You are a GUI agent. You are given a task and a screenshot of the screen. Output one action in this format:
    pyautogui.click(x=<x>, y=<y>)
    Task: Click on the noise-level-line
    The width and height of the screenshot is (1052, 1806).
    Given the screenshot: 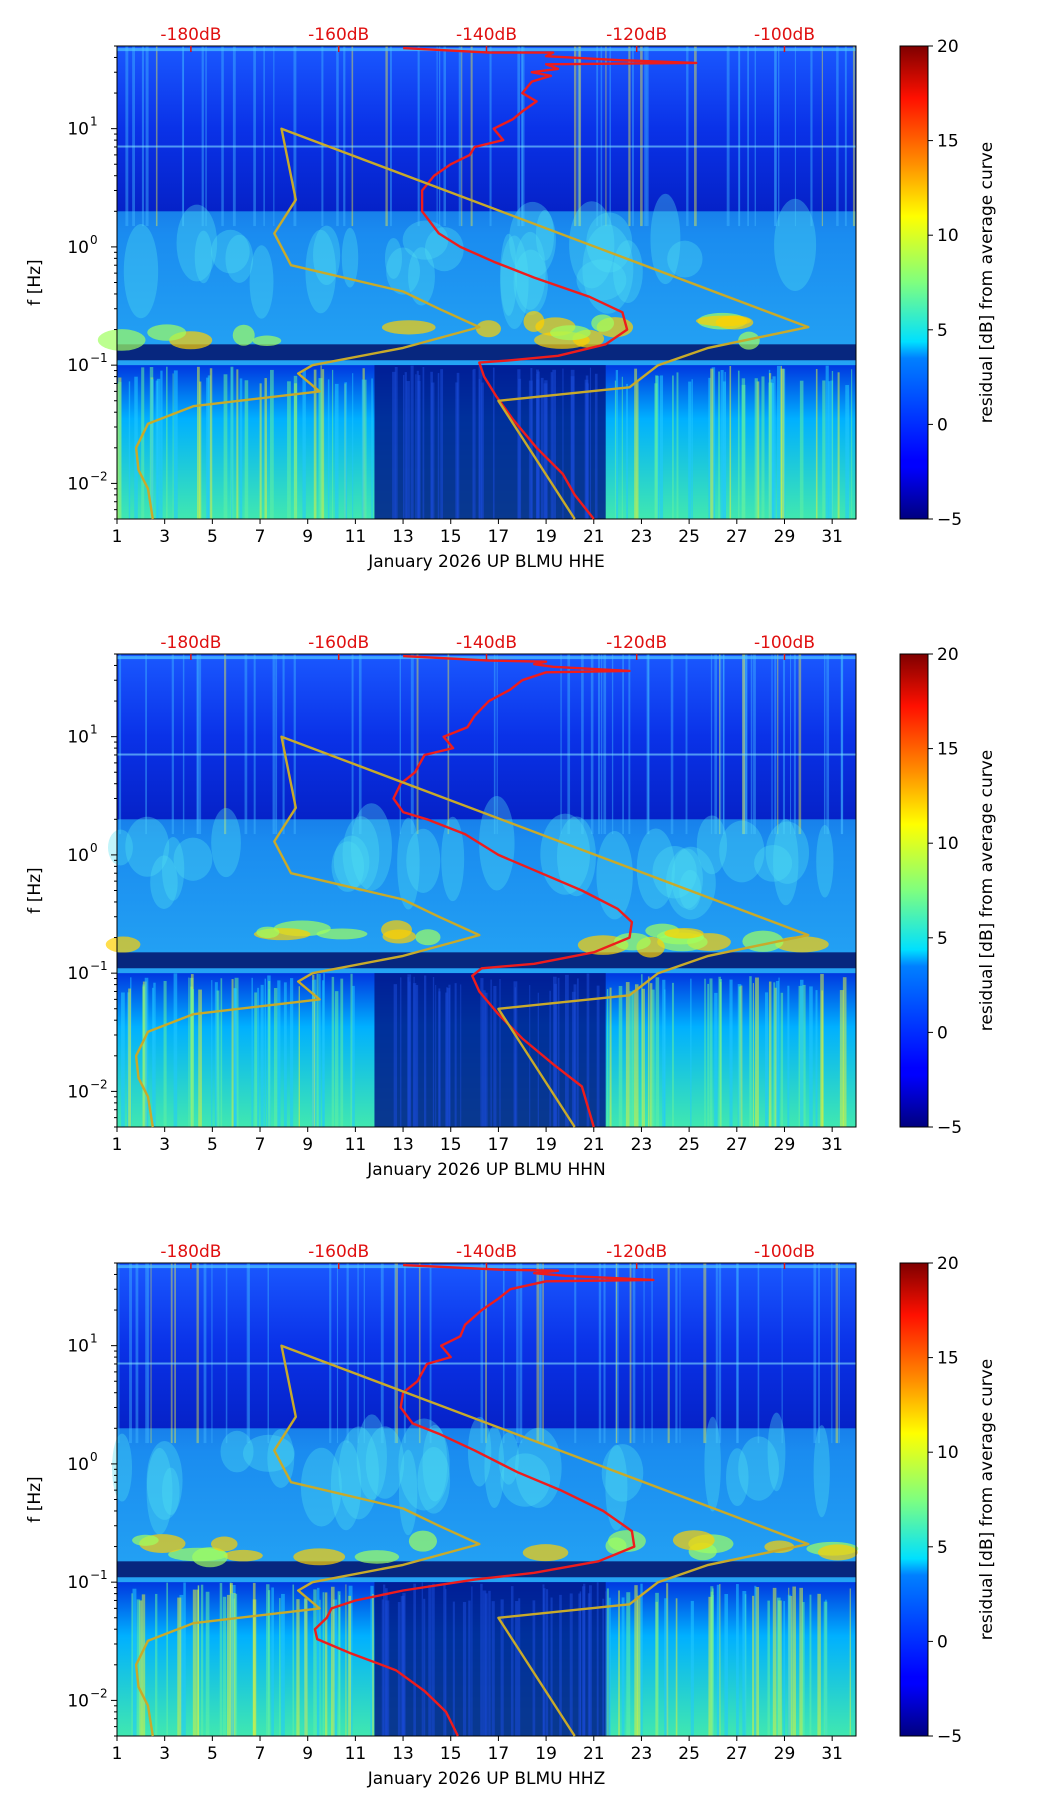 What is the action you would take?
    pyautogui.click(x=484, y=1500)
    